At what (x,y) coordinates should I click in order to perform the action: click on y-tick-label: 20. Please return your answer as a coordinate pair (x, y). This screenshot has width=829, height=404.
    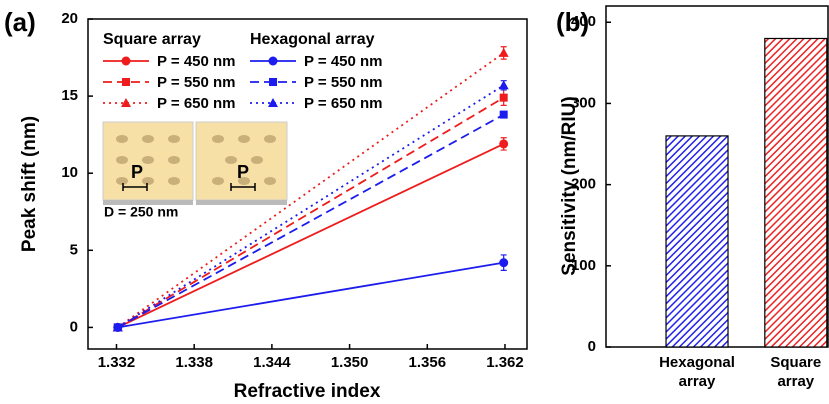
    Looking at the image, I should click on (69, 18).